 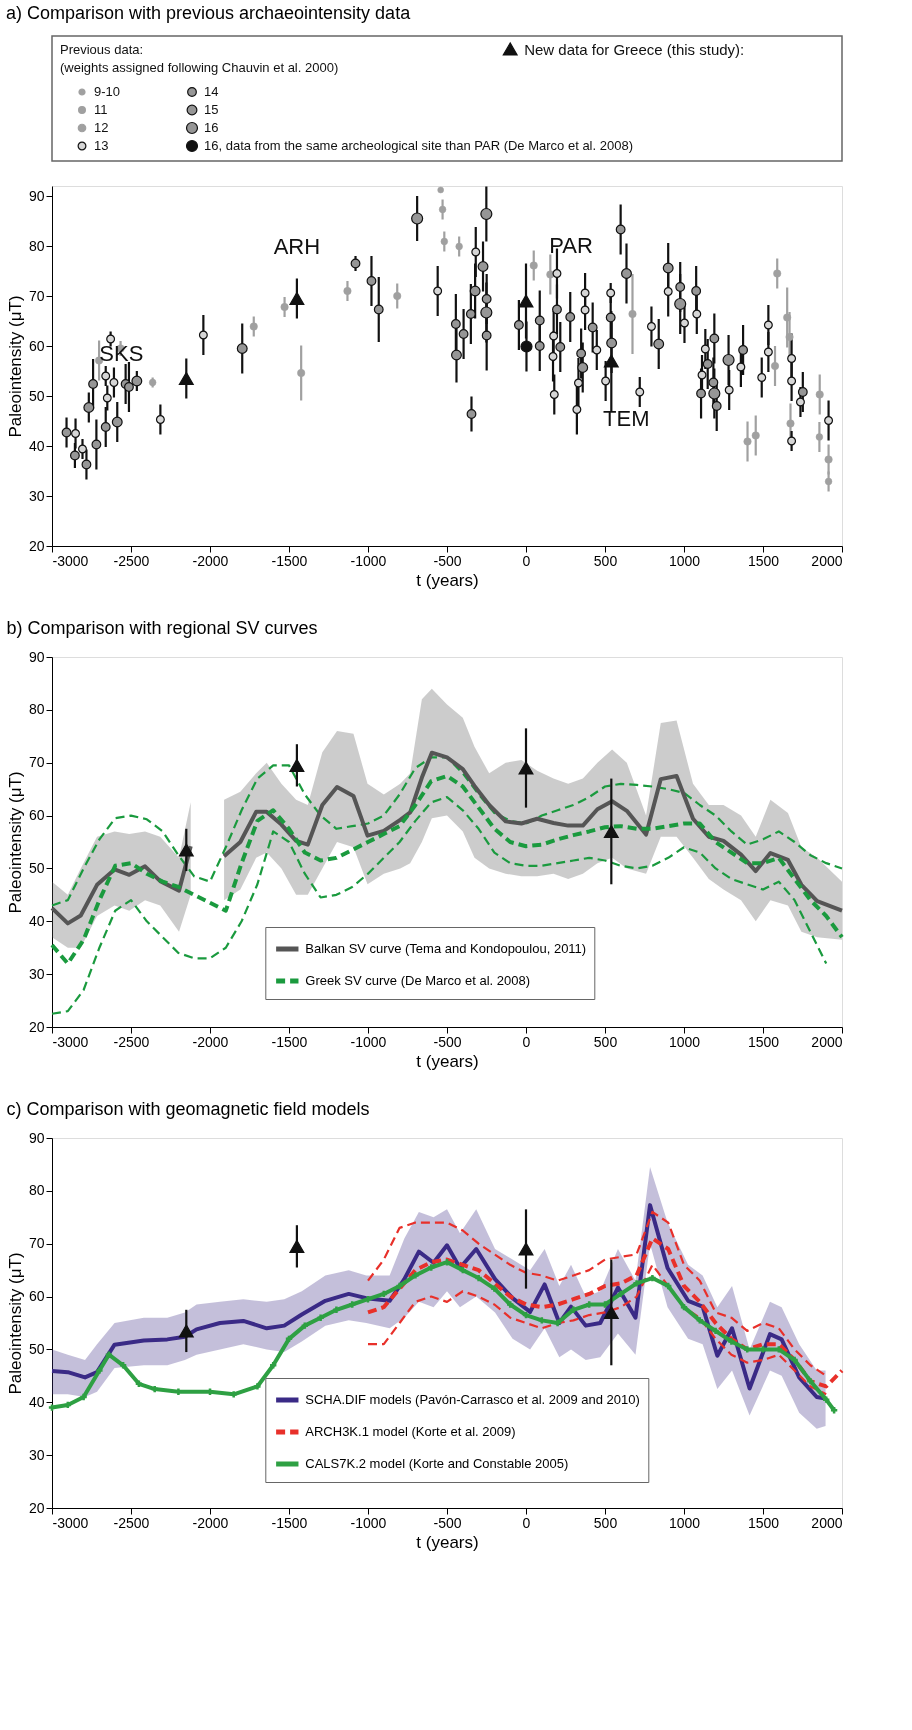 I want to click on legend-label: 12, so click(x=101, y=127).